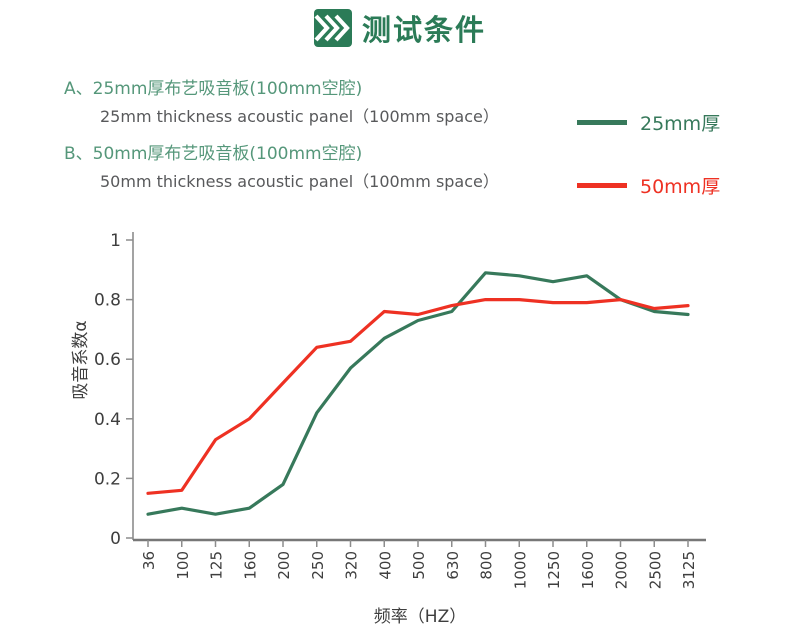 The width and height of the screenshot is (800, 639). Describe the element at coordinates (217, 565) in the screenshot. I see `x-tick-label: 125` at that location.